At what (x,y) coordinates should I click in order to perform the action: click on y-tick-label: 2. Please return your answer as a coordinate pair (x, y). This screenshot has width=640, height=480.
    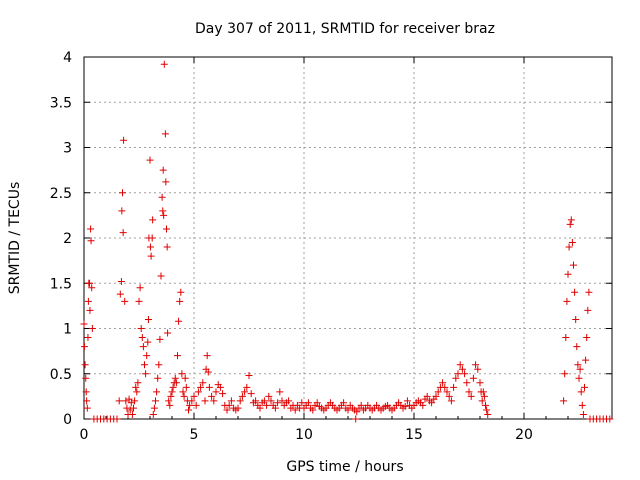
    Looking at the image, I should click on (67, 239).